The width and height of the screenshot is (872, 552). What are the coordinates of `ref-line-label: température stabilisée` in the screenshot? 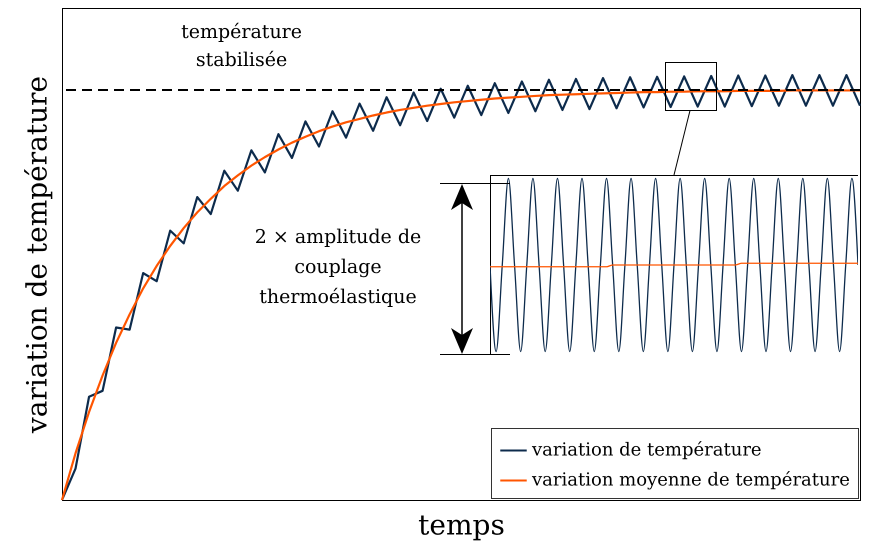 It's located at (241, 46).